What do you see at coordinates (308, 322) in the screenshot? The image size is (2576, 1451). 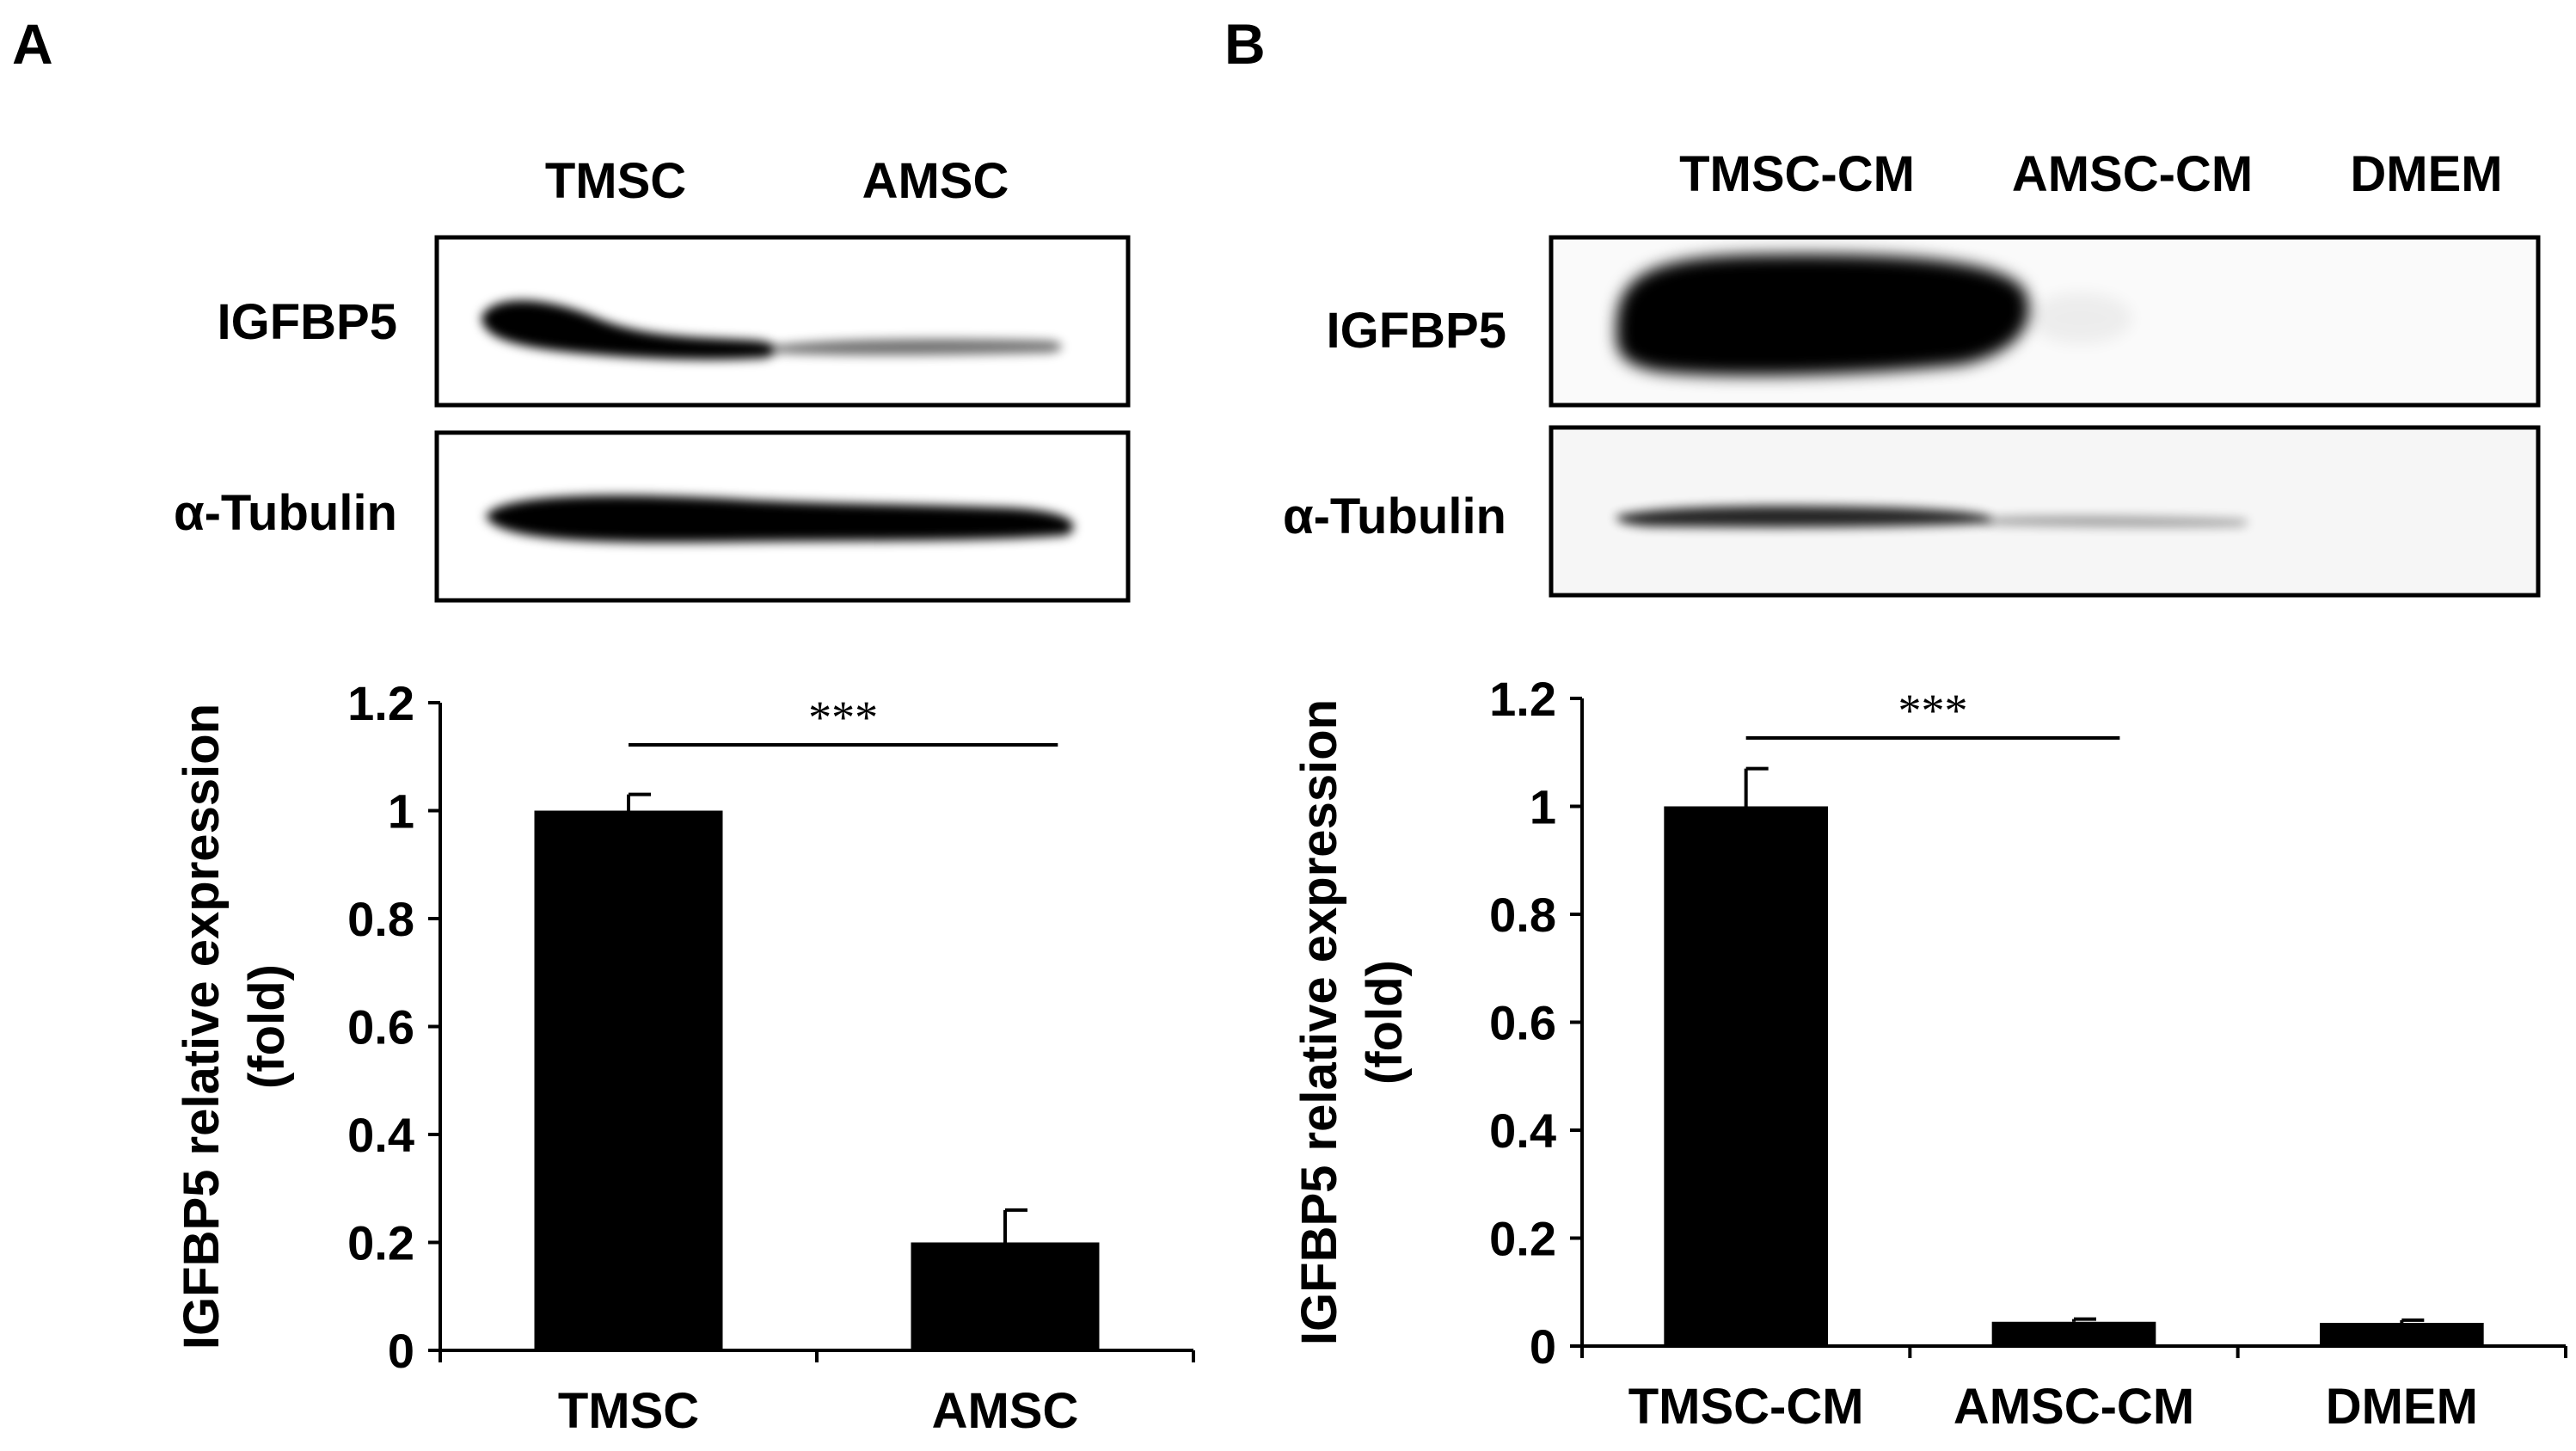 I see `blot-a-row-label: IGFBP5` at bounding box center [308, 322].